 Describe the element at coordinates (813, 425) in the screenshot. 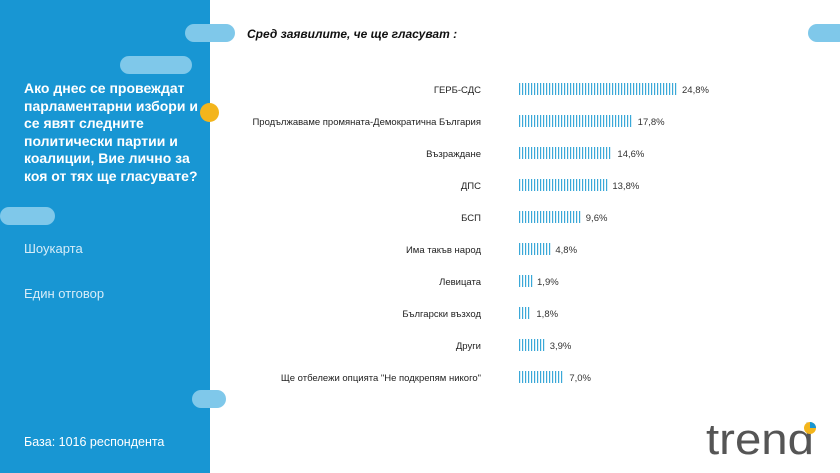

I see `logo-dot-segment` at that location.